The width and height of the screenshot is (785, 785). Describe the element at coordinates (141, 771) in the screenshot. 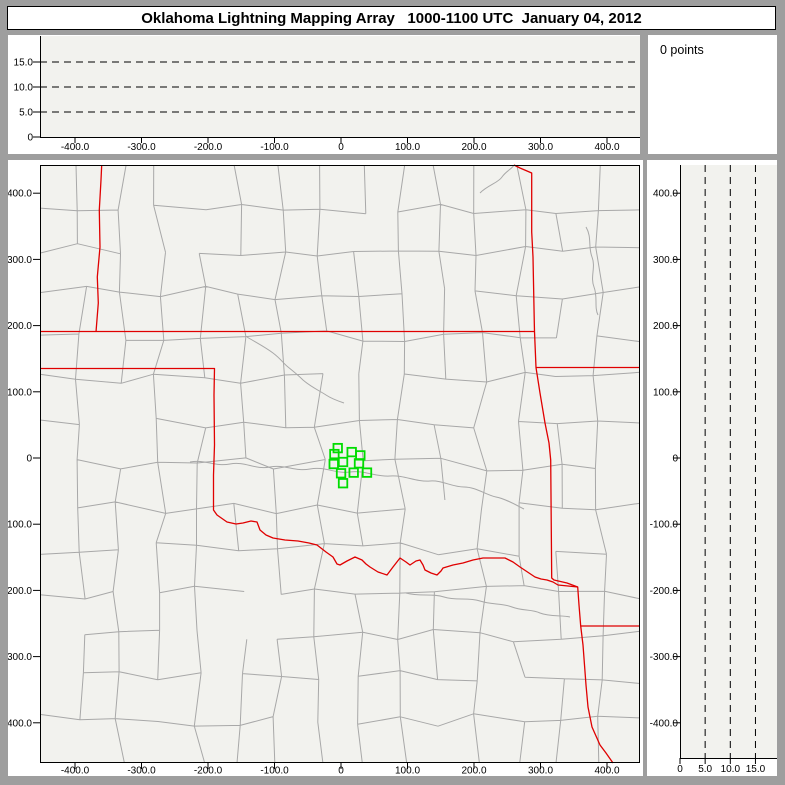

I see `easting-tick-label: -300.0` at that location.